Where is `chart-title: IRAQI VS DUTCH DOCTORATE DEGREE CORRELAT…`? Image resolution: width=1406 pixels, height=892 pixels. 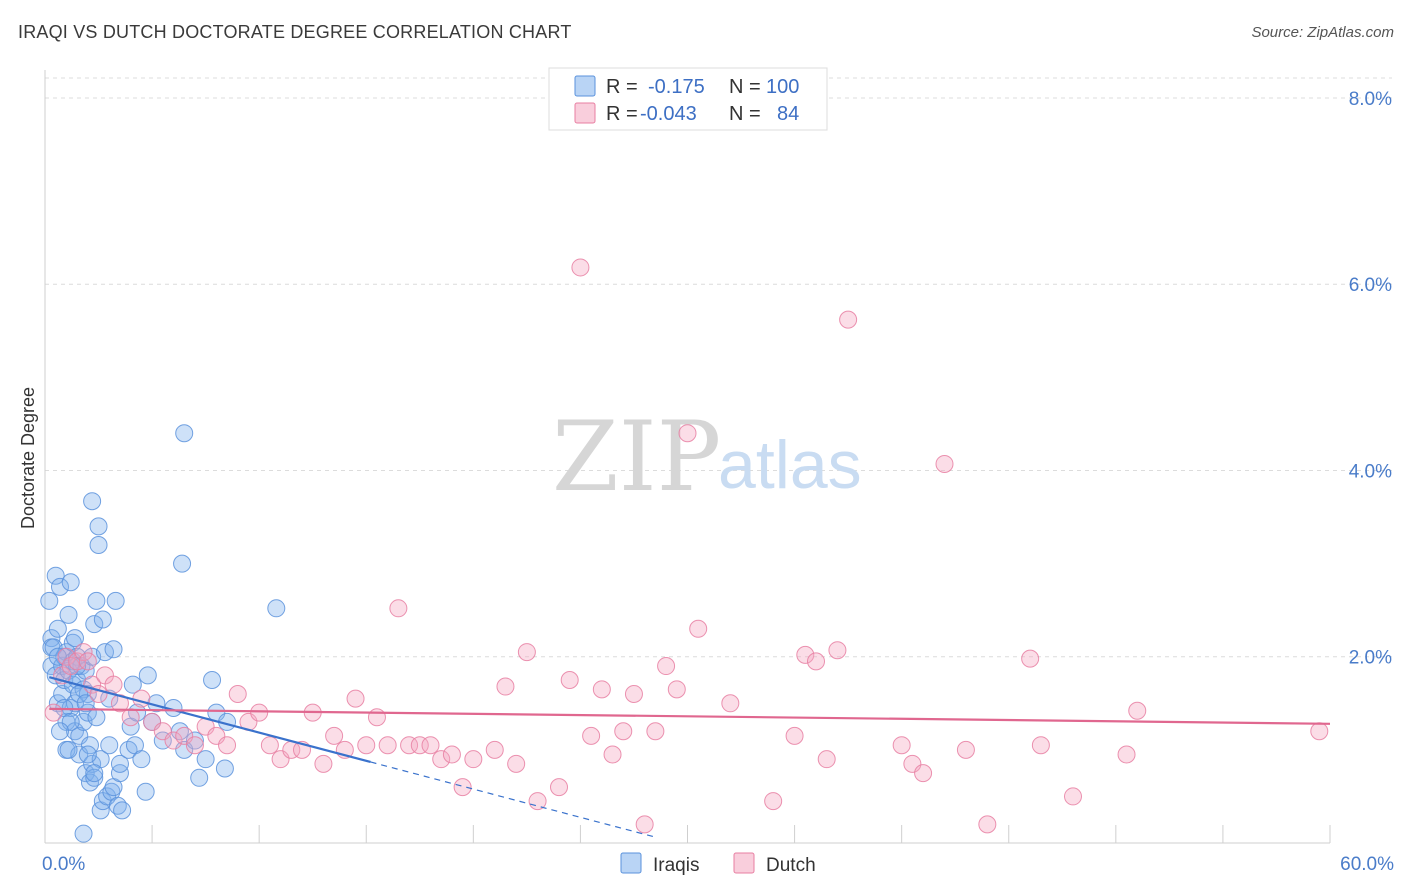 chart-title: IRAQI VS DUTCH DOCTORATE DEGREE CORRELAT… is located at coordinates (295, 32).